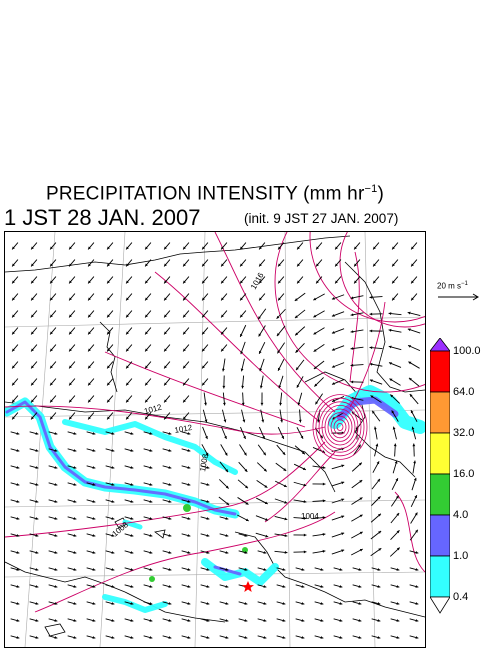 Image resolution: width=500 pixels, height=650 pixels. What do you see at coordinates (464, 433) in the screenshot?
I see `colorbar-level-label: 32.0` at bounding box center [464, 433].